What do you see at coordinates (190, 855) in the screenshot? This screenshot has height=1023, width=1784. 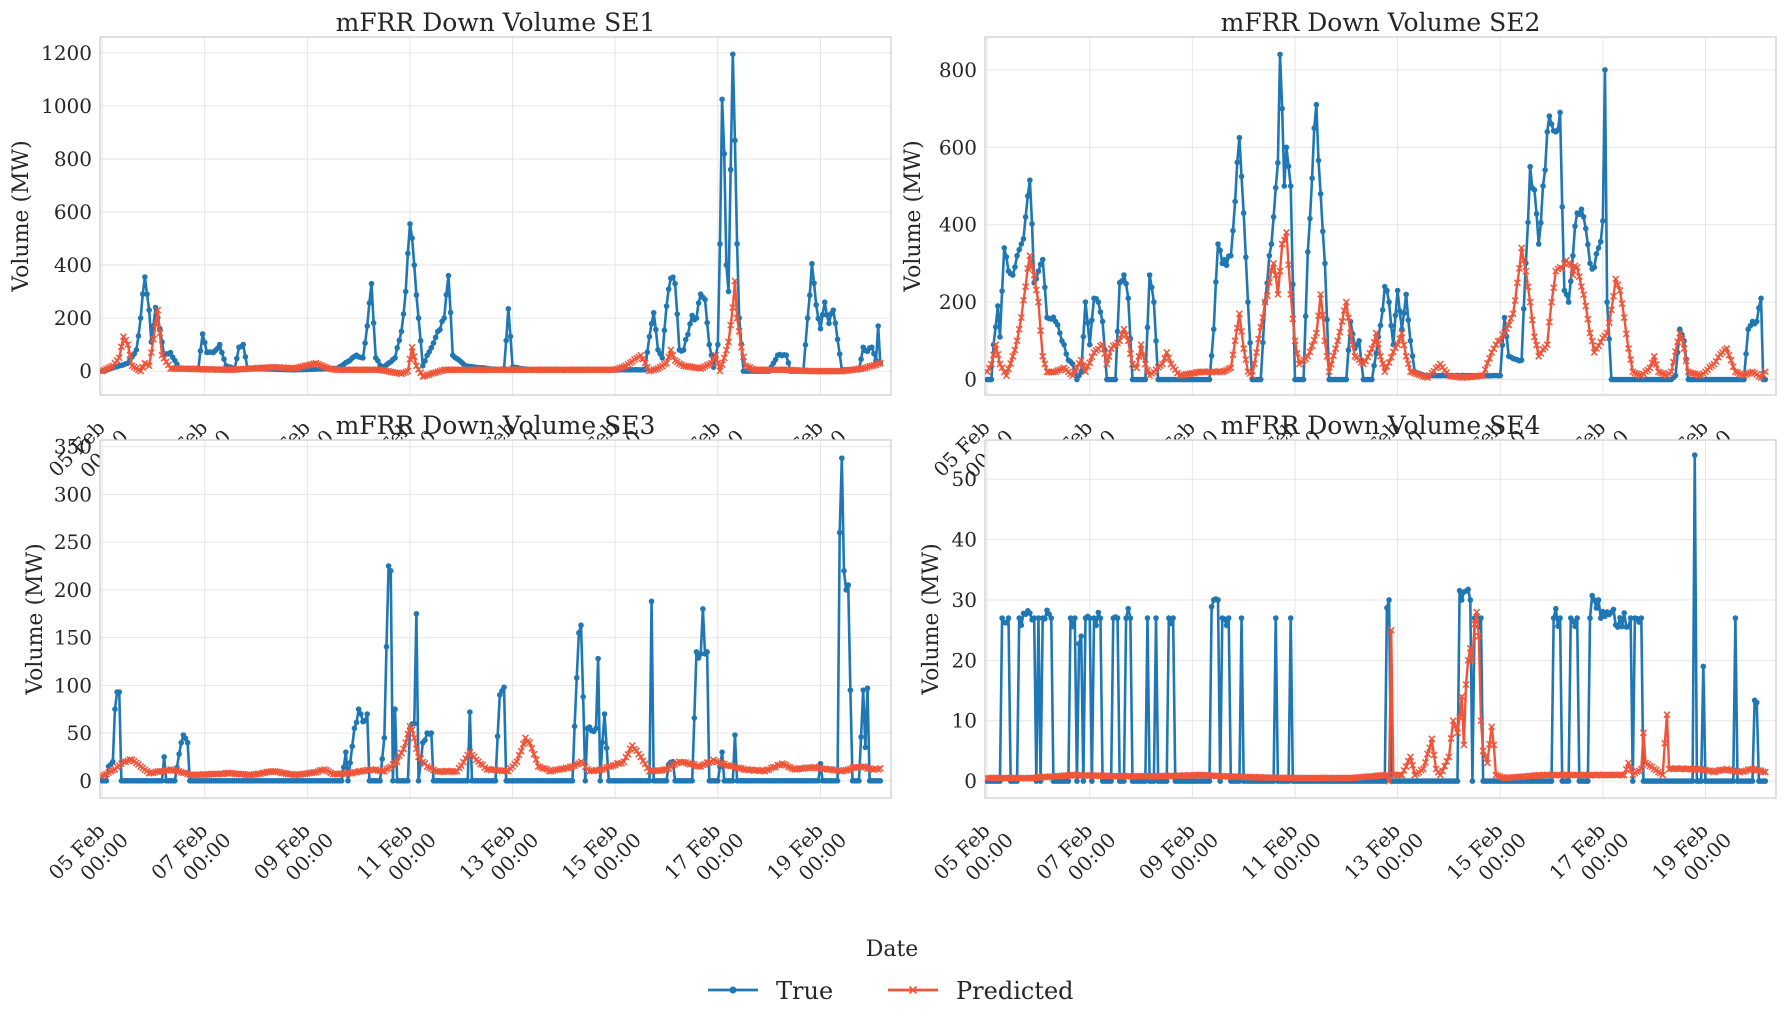 I see `x-tick-label: 07 Feb00:00` at bounding box center [190, 855].